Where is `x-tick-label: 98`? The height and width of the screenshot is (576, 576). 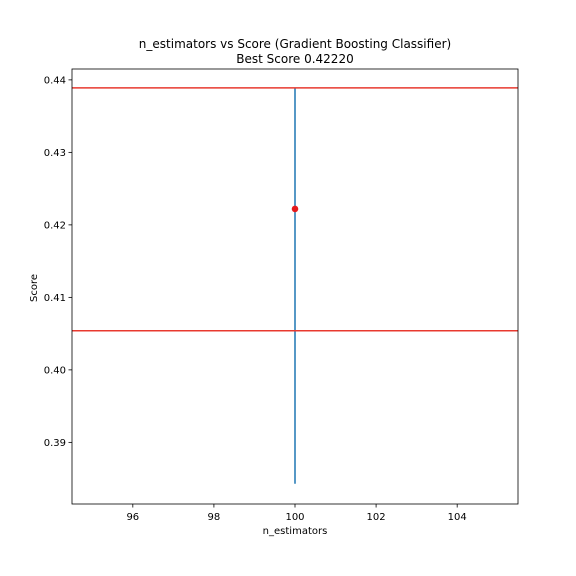 x-tick-label: 98 is located at coordinates (214, 517).